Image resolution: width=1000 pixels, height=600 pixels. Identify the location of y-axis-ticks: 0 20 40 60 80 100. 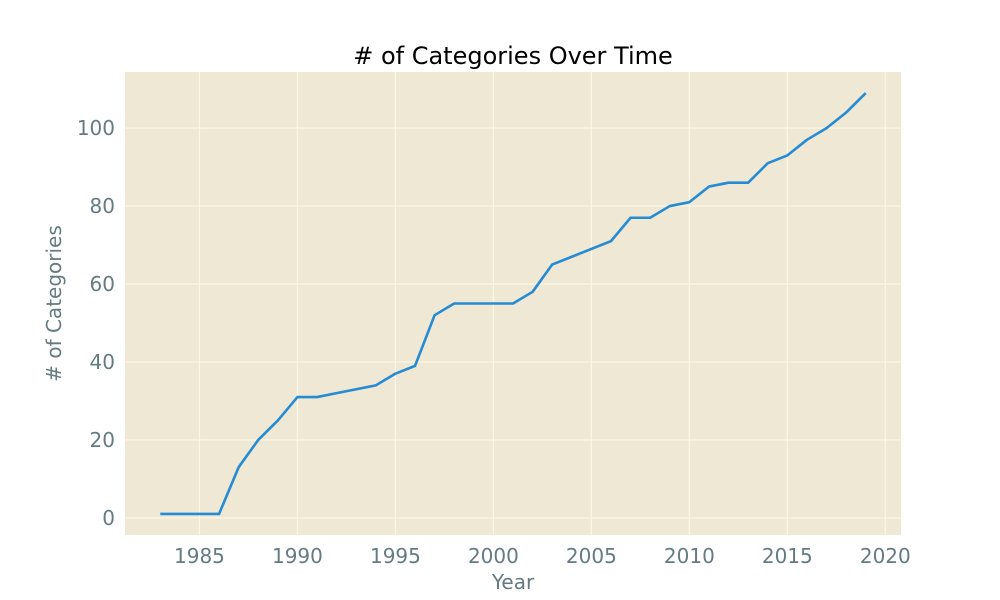
(96, 323).